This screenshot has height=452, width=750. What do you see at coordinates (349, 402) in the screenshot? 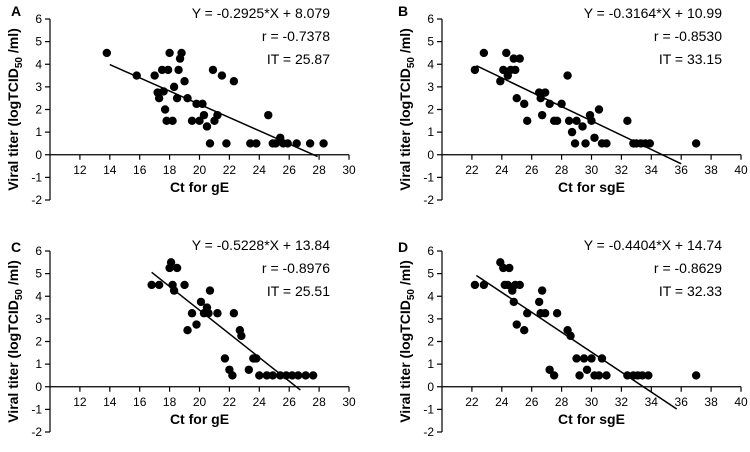
I see `x-tick-label: 30` at bounding box center [349, 402].